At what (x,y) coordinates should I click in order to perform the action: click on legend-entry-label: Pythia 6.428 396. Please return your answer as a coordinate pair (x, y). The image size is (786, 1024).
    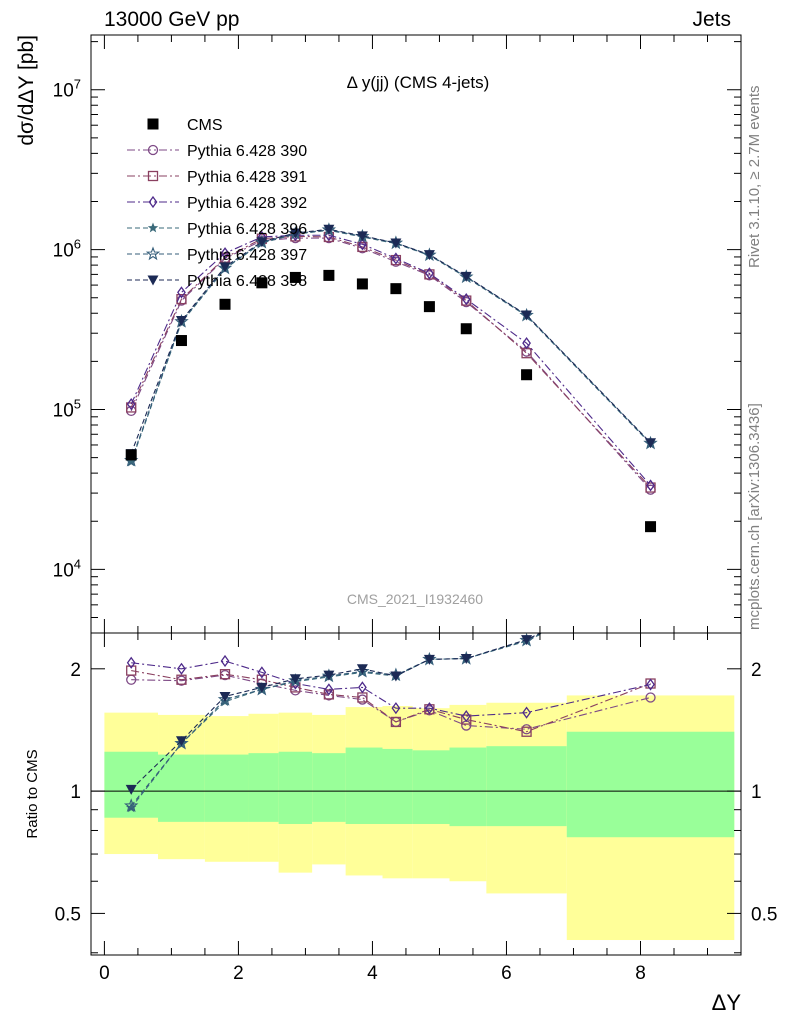
    Looking at the image, I should click on (247, 229).